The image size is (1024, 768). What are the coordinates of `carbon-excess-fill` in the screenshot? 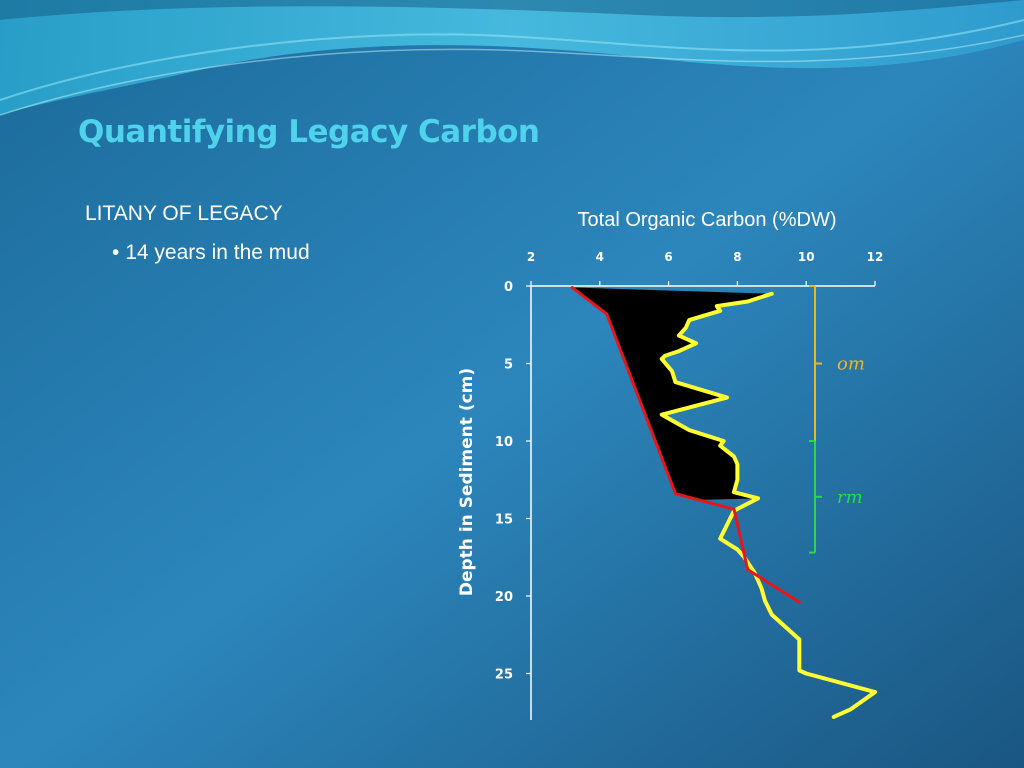 It's located at (672, 393).